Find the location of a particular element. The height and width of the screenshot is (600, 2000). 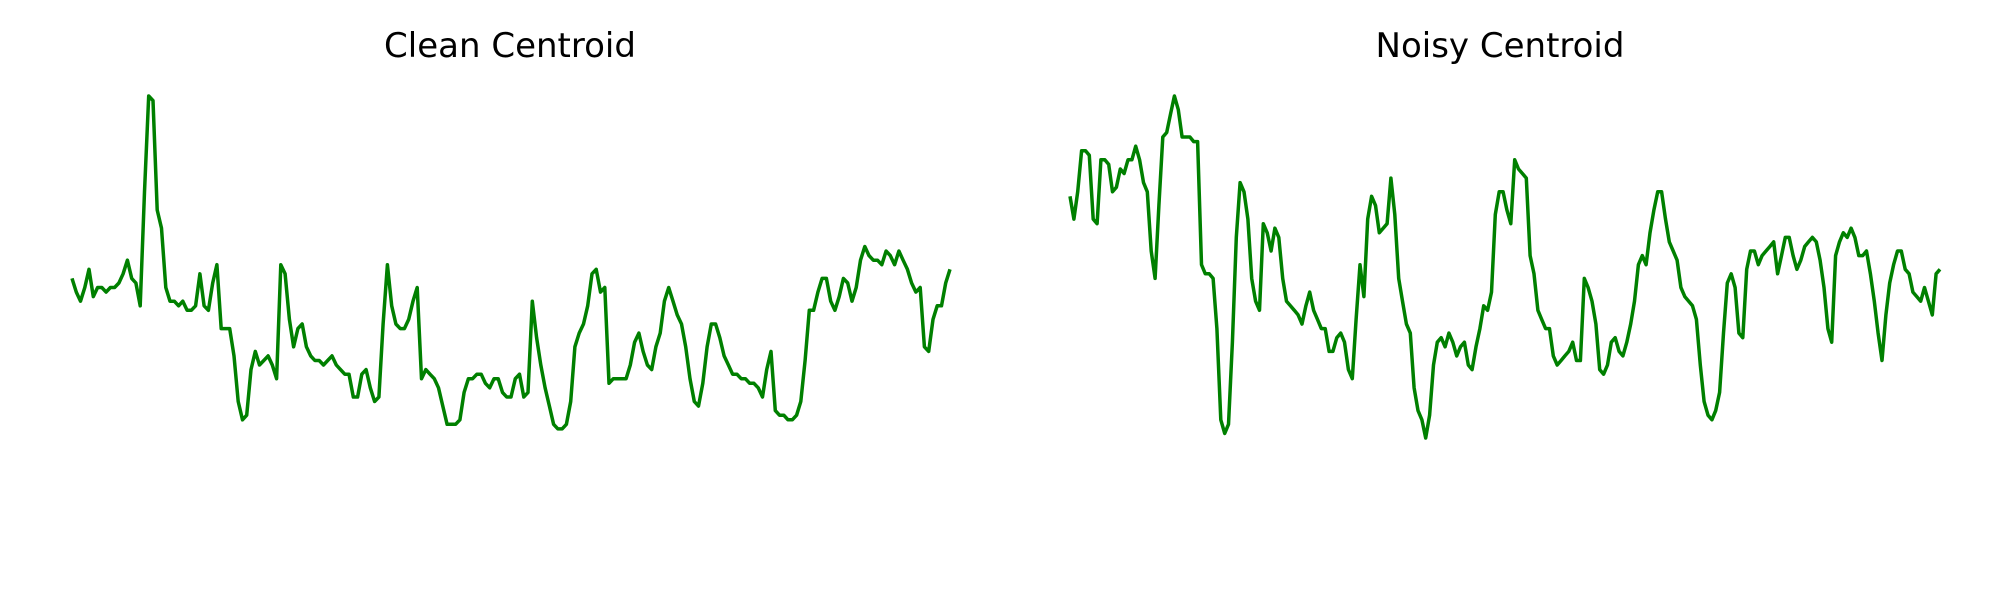

noisy-centroid-title: Noisy Centroid is located at coordinates (1500, 46).